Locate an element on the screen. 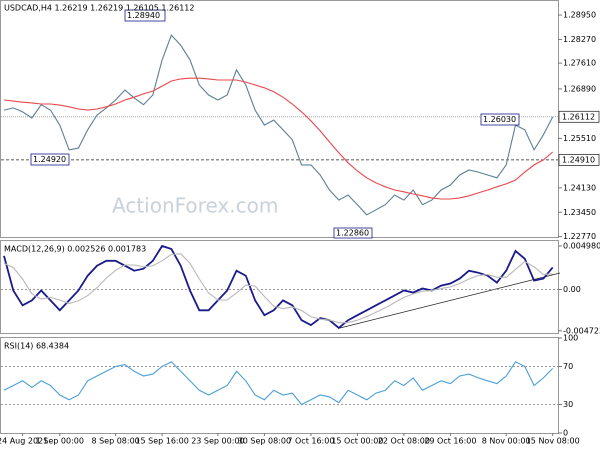 Image resolution: width=600 pixels, height=450 pixels. y-tick-label: 1.28270 is located at coordinates (579, 39).